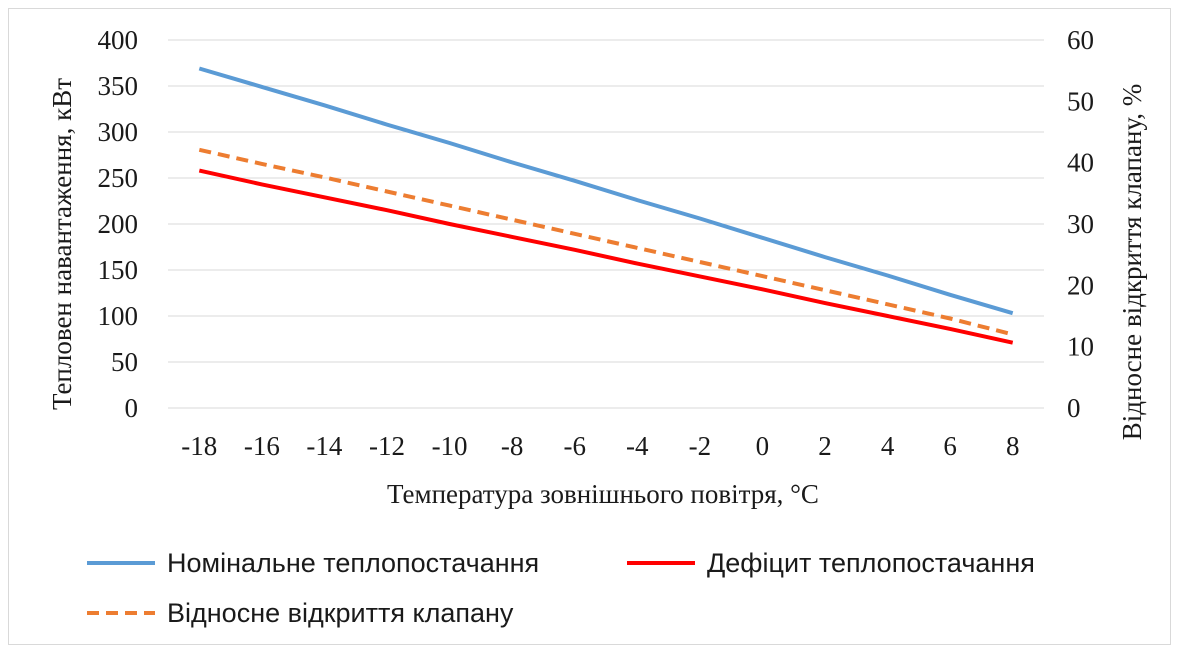 The image size is (1181, 653). What do you see at coordinates (700, 446) in the screenshot?
I see `x-tick-label: -2` at bounding box center [700, 446].